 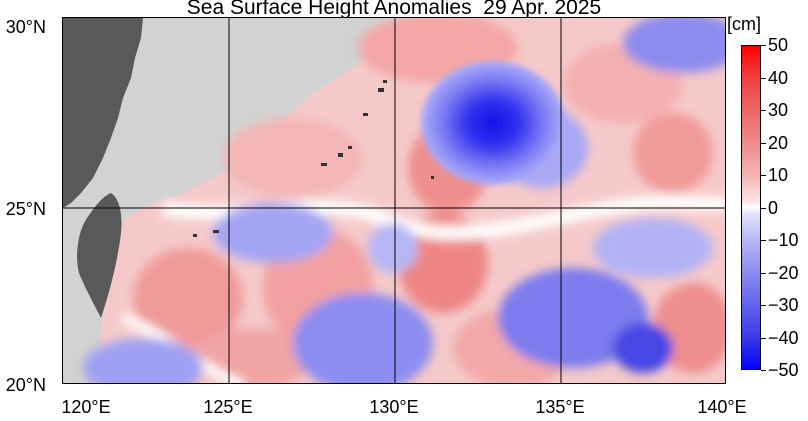 What do you see at coordinates (744, 24) in the screenshot?
I see `colorbar-unit: [cm]` at bounding box center [744, 24].